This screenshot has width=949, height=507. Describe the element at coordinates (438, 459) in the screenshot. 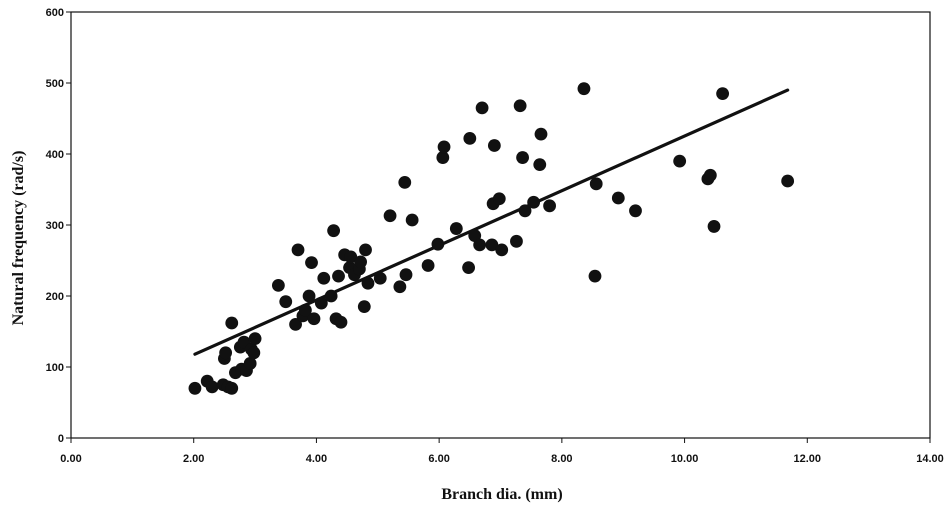

I see `x-tick-label: 6.00` at that location.